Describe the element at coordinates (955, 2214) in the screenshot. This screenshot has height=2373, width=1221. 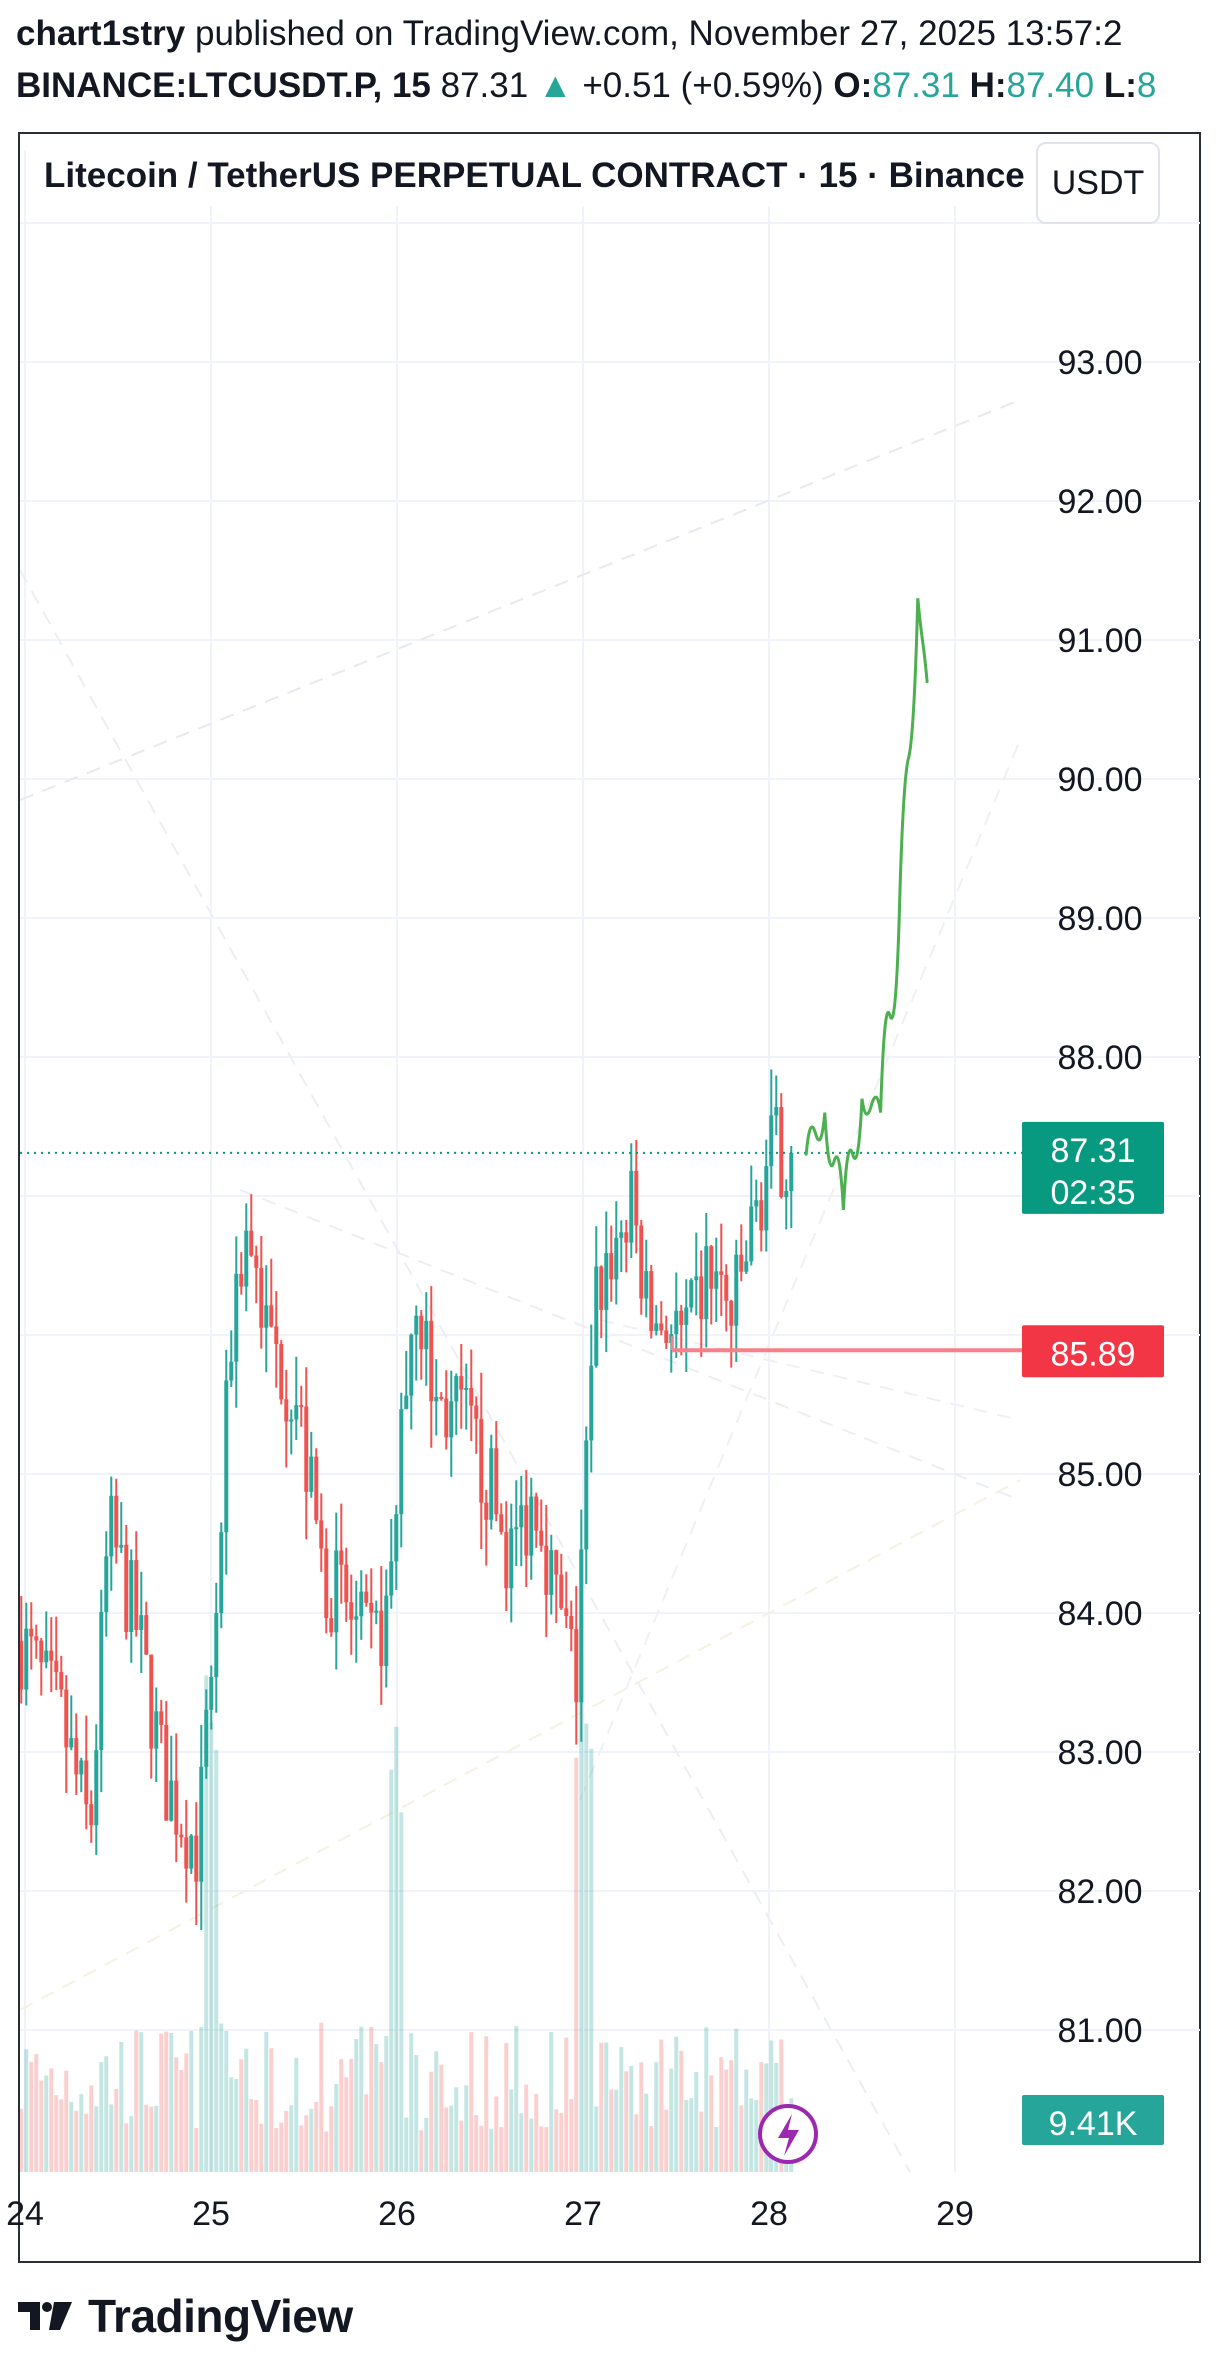
I see `time-tick-label: 29` at that location.